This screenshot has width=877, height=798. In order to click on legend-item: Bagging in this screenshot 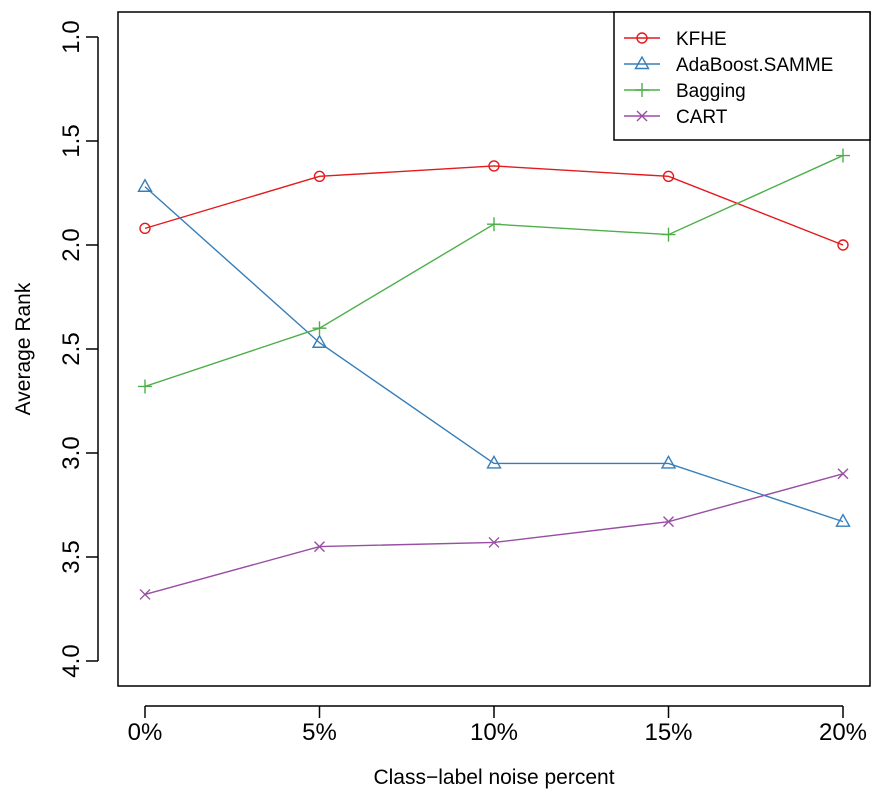, I will do `click(685, 91)`.